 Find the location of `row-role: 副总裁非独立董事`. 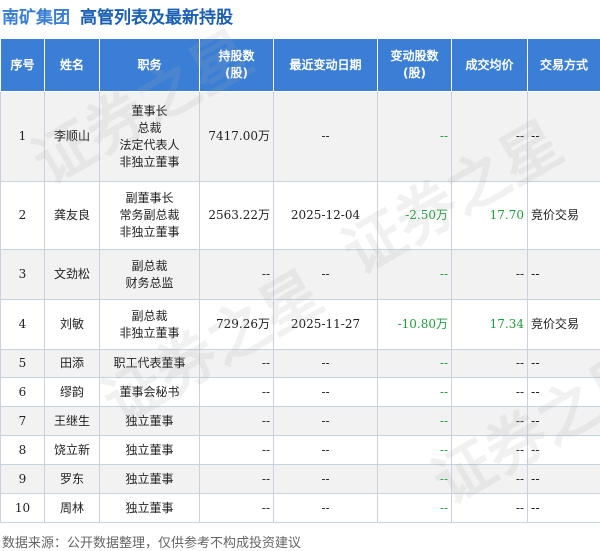

row-role: 副总裁非独立董事 is located at coordinates (150, 325).